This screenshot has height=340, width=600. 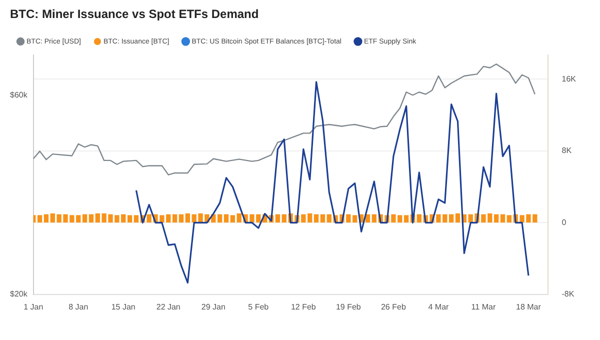 What do you see at coordinates (168, 307) in the screenshot?
I see `x-tick-label: 22 Jan` at bounding box center [168, 307].